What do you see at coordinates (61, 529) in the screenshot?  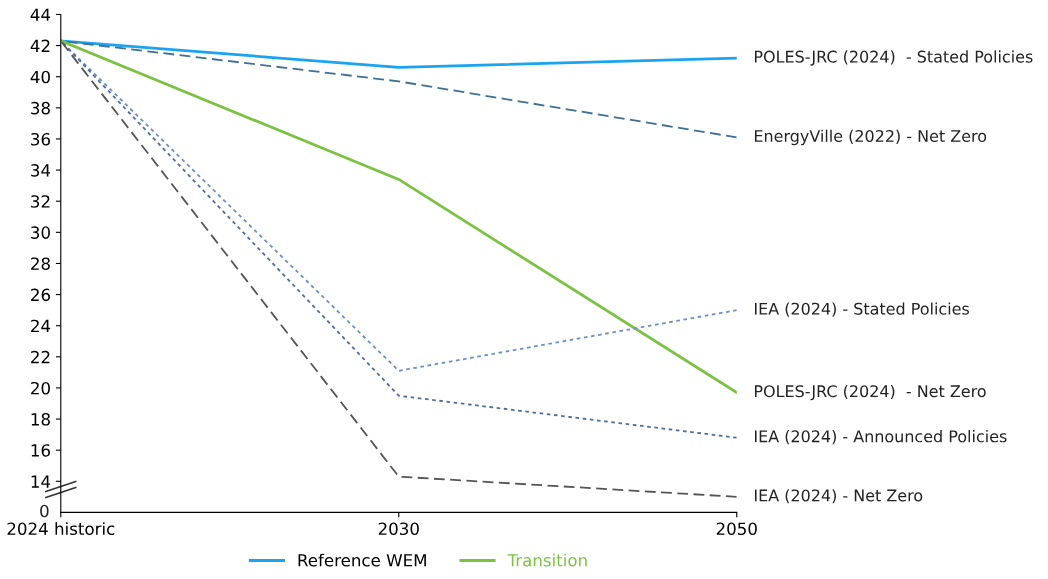 I see `x-tick-label: 2024 historic` at bounding box center [61, 529].